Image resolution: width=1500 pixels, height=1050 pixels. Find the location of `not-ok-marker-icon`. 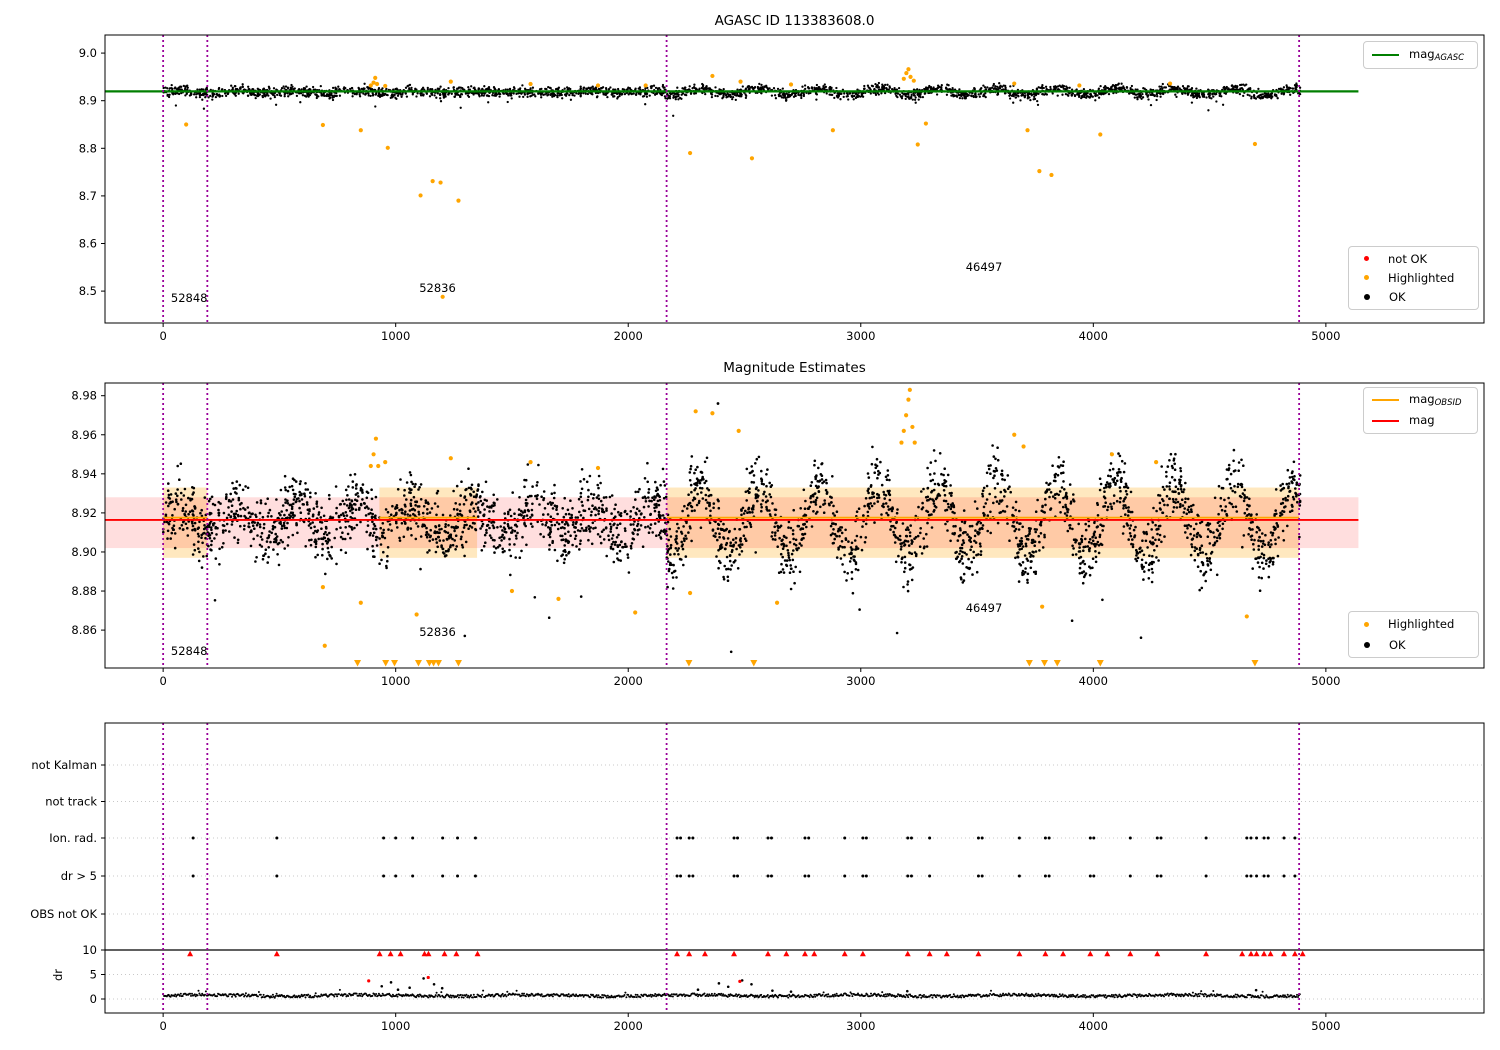

not-ok-marker-icon is located at coordinates (1366, 259).